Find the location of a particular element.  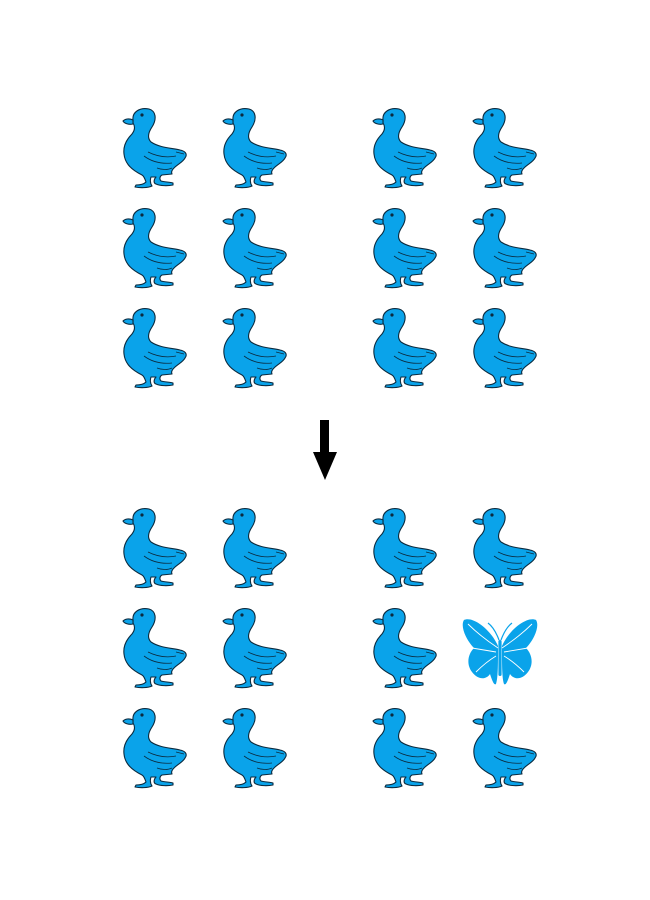

quadrant-before-left is located at coordinates (204, 248).